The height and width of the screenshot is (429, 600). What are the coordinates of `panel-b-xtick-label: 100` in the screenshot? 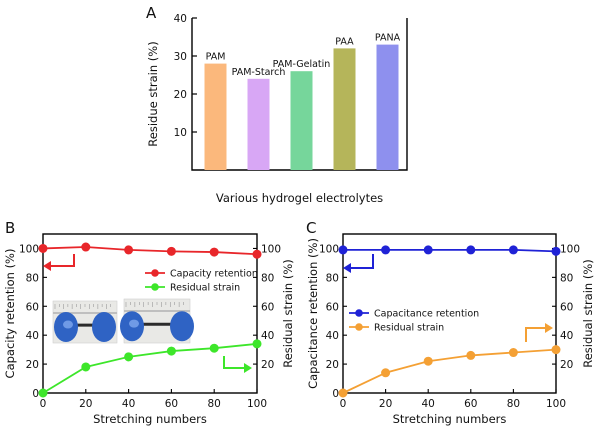 It's located at (257, 404).